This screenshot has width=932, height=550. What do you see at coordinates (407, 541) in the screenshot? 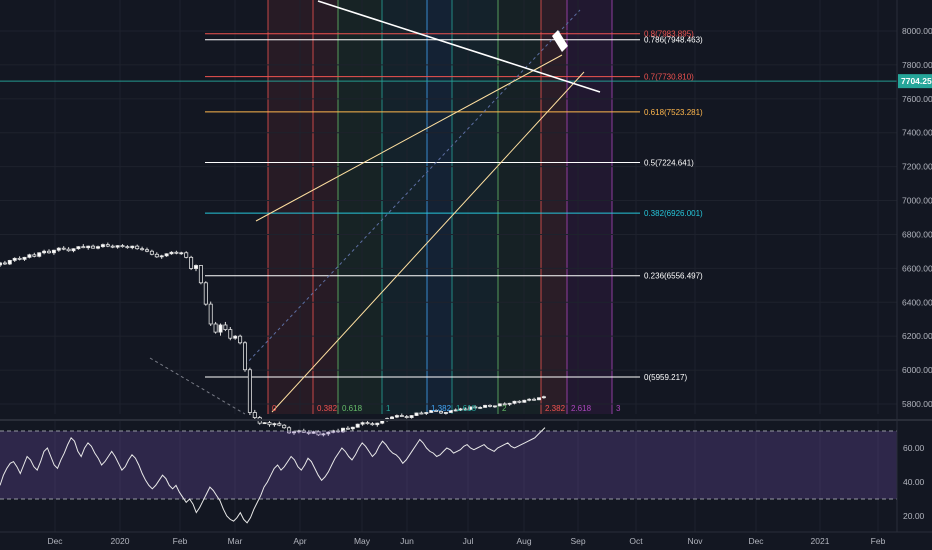
I see `time-tick-label: Jun` at bounding box center [407, 541].